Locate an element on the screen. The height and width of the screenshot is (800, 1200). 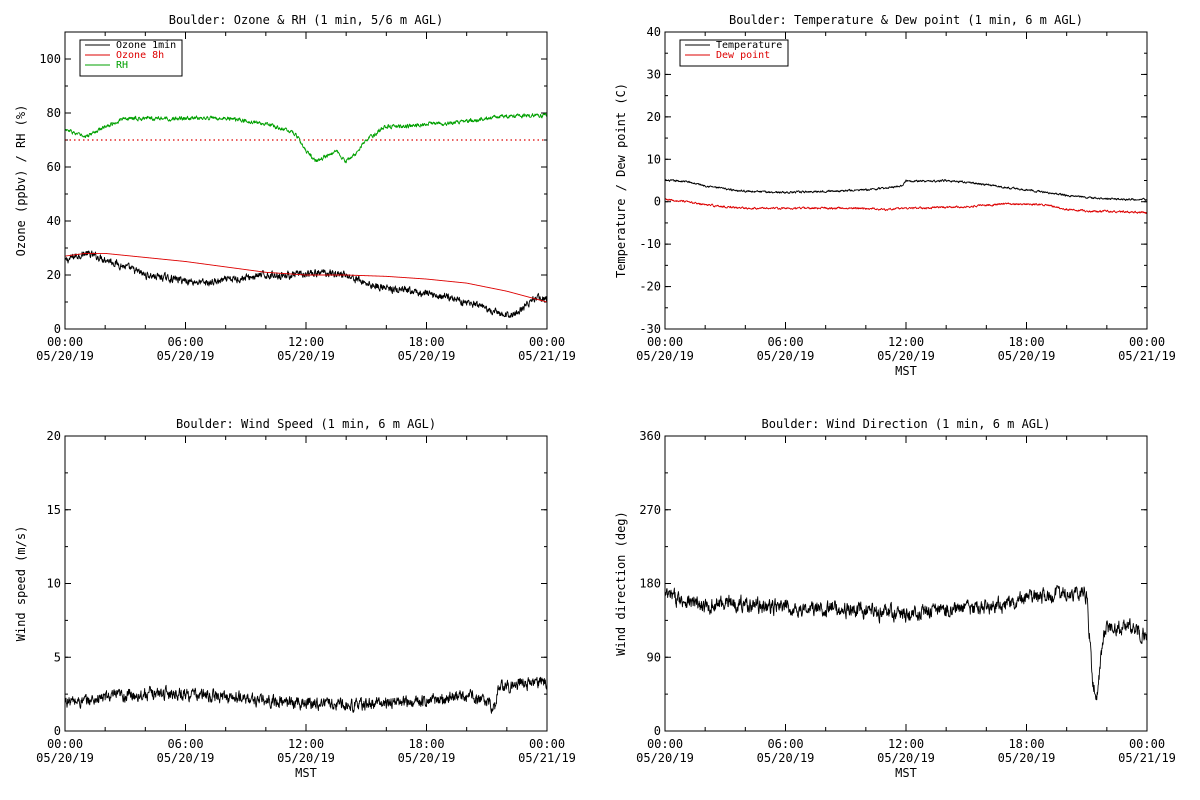
y-tick-label: 5 is located at coordinates (57, 657).